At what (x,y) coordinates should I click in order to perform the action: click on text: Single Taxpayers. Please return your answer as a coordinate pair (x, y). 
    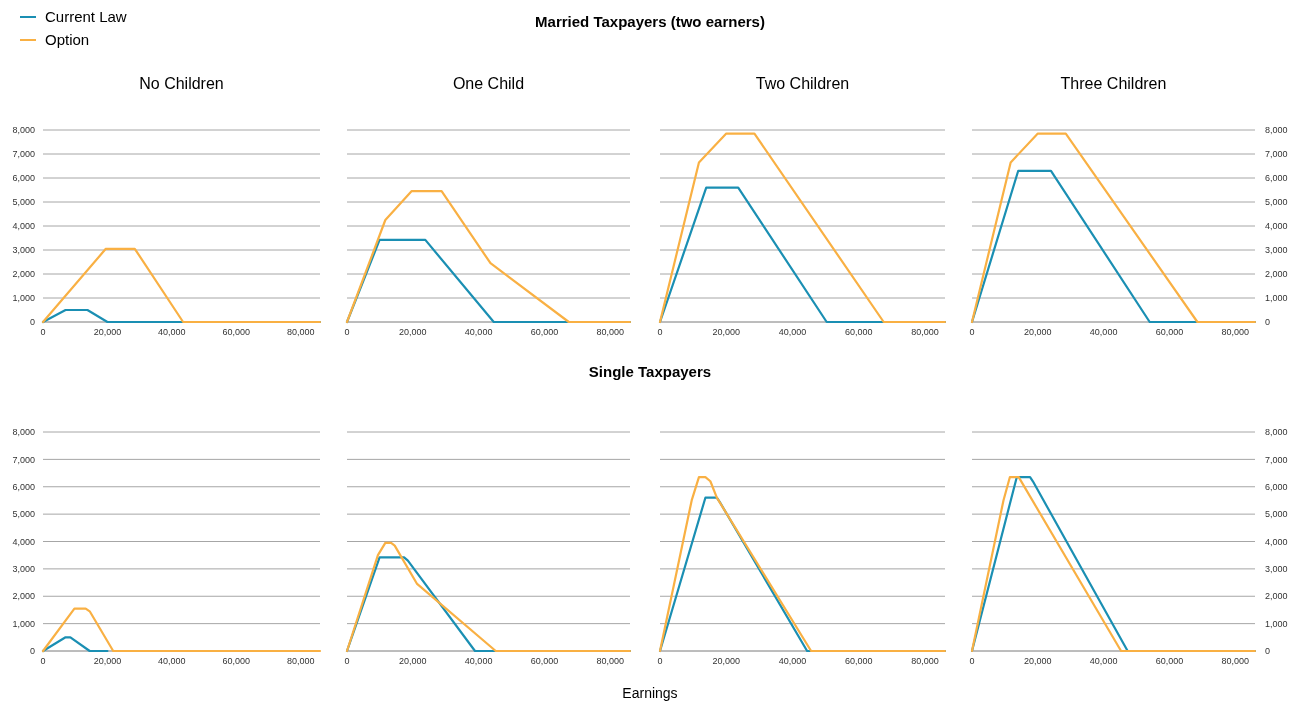
    Looking at the image, I should click on (650, 371).